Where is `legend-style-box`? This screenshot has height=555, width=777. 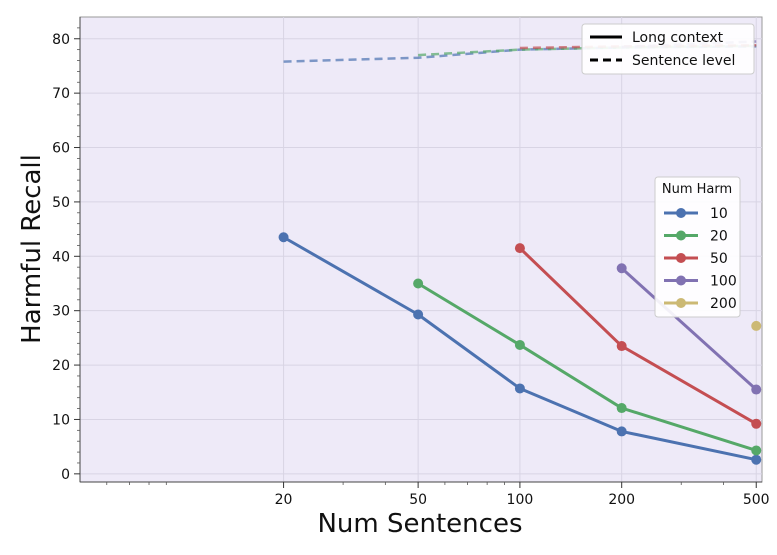 legend-style-box is located at coordinates (668, 49).